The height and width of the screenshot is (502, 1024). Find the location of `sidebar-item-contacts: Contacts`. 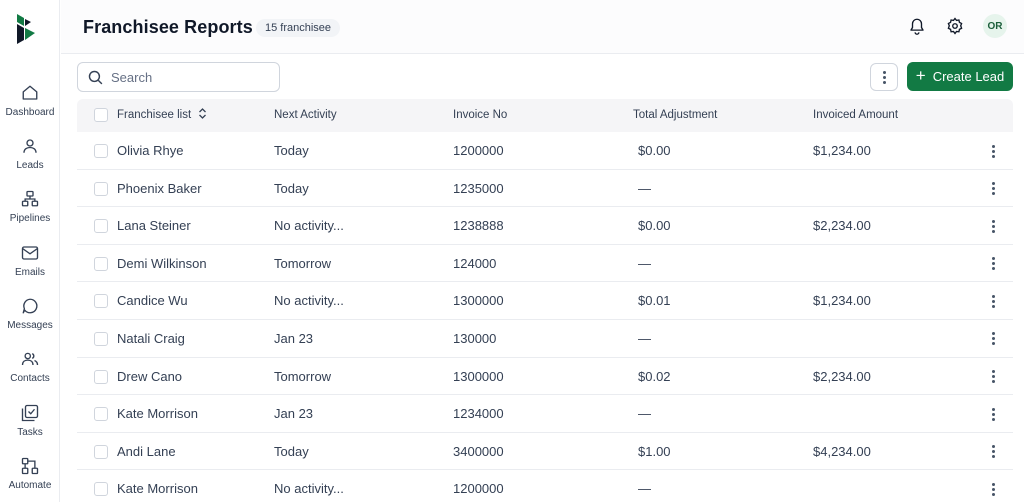

sidebar-item-contacts: Contacts is located at coordinates (30, 369).